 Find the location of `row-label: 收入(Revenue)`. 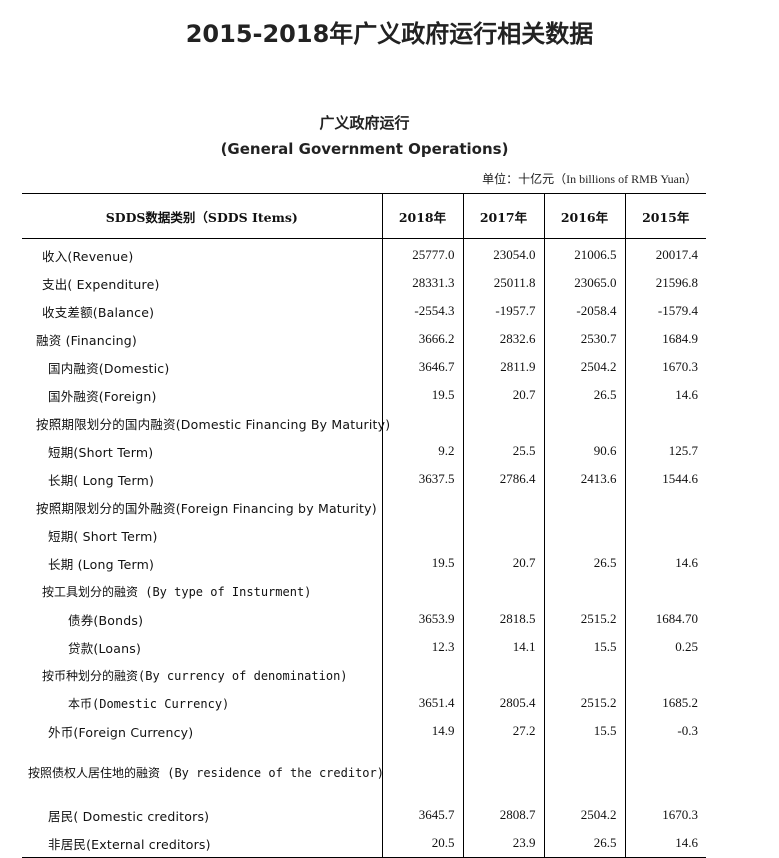

row-label: 收入(Revenue) is located at coordinates (88, 256).